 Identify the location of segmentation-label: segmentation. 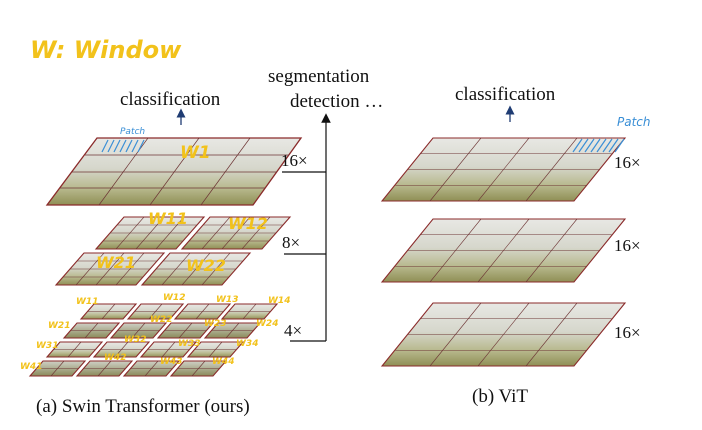
(319, 76).